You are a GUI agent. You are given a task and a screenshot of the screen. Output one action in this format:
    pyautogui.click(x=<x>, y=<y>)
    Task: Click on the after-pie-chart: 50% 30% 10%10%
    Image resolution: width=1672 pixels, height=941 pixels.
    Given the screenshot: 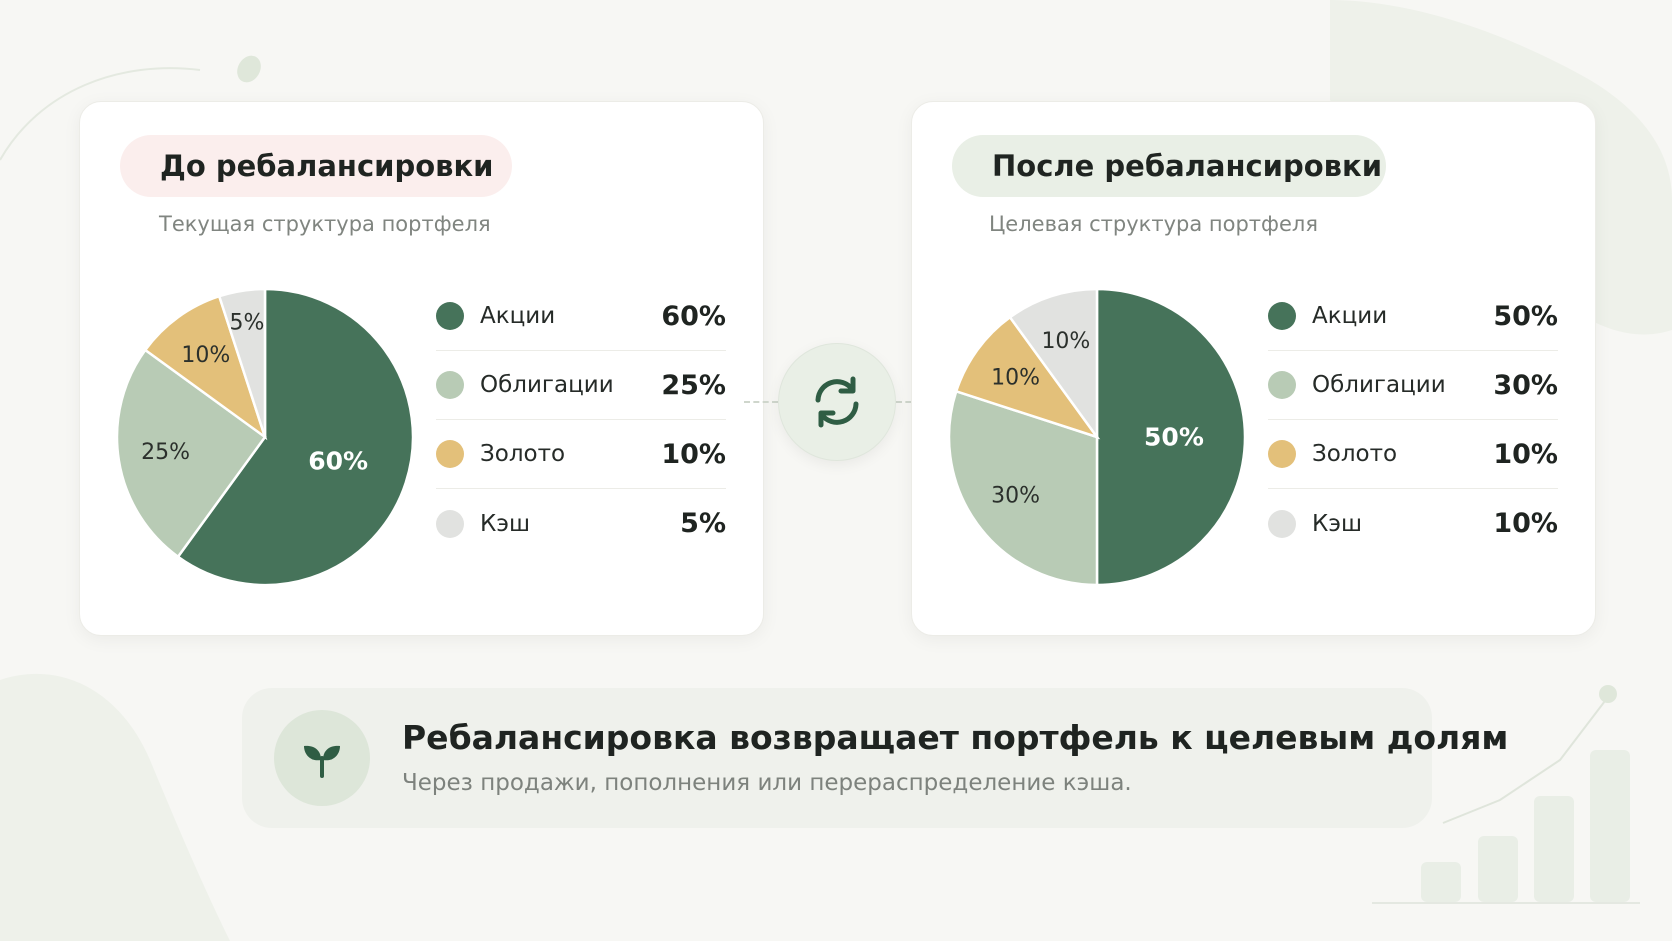 What is the action you would take?
    pyautogui.click(x=1097, y=437)
    